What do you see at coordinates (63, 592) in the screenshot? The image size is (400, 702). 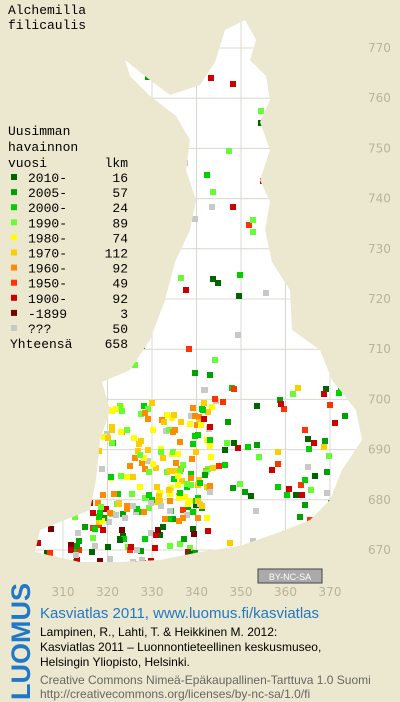 I see `x-label: 310` at bounding box center [63, 592].